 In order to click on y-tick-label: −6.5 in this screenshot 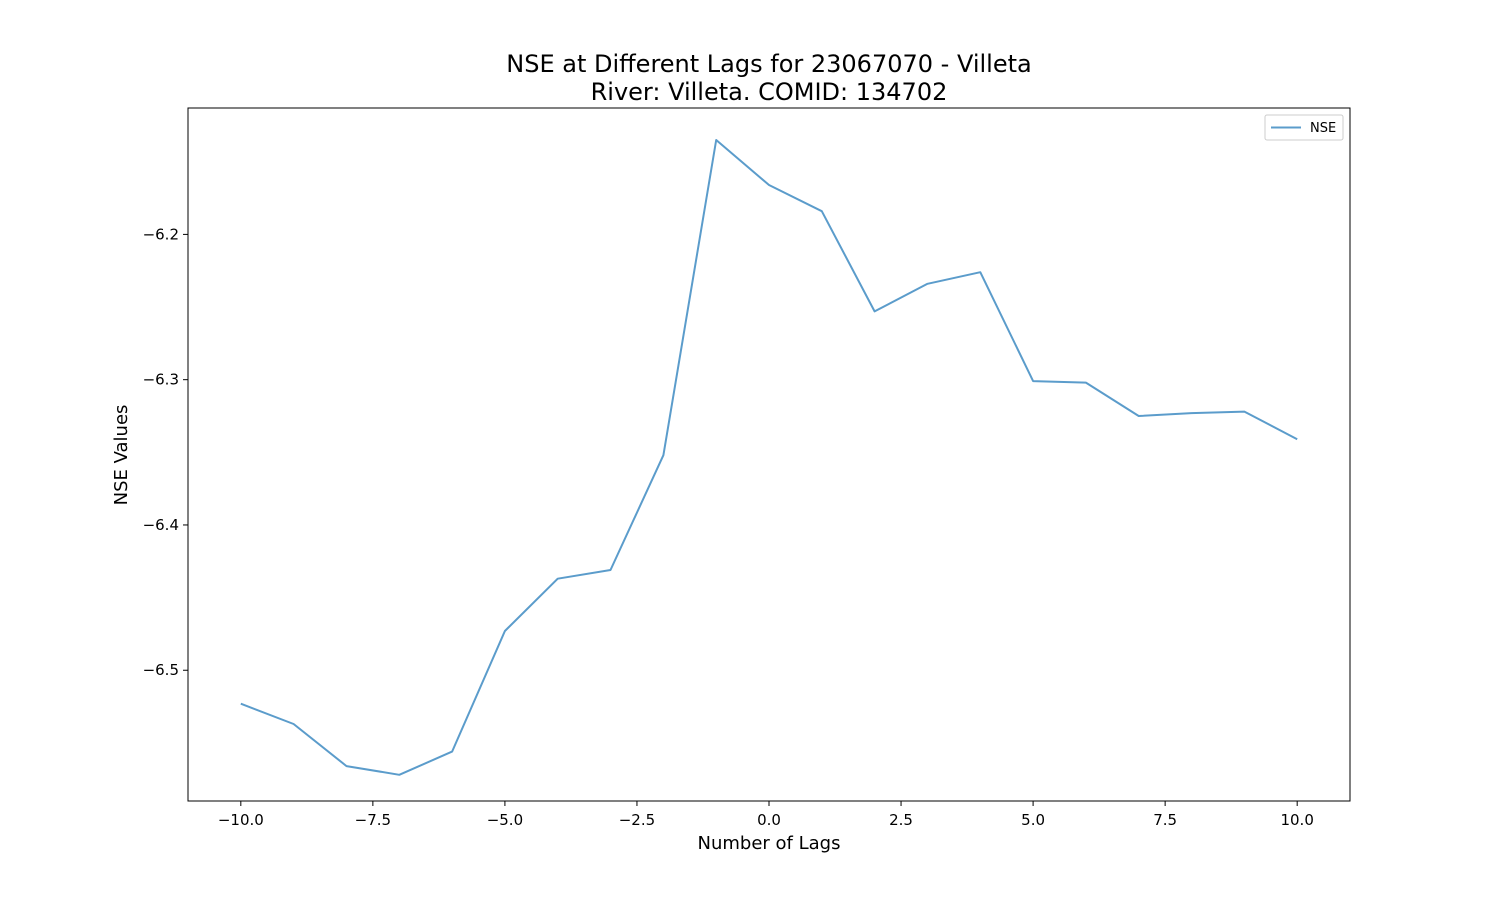, I will do `click(161, 670)`.